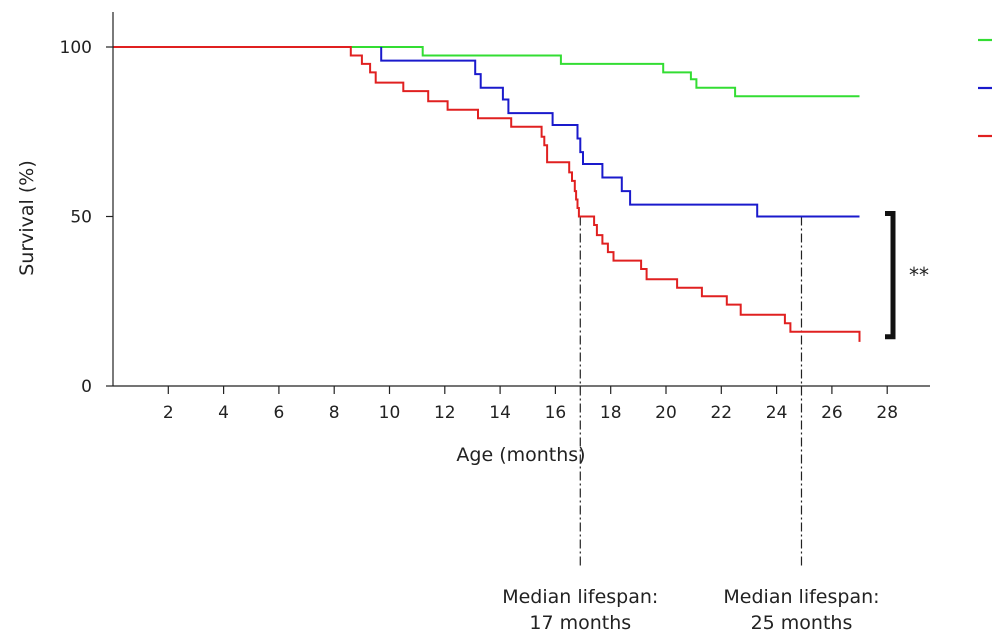  I want to click on y-axis-title: Survival (%), so click(27, 218).